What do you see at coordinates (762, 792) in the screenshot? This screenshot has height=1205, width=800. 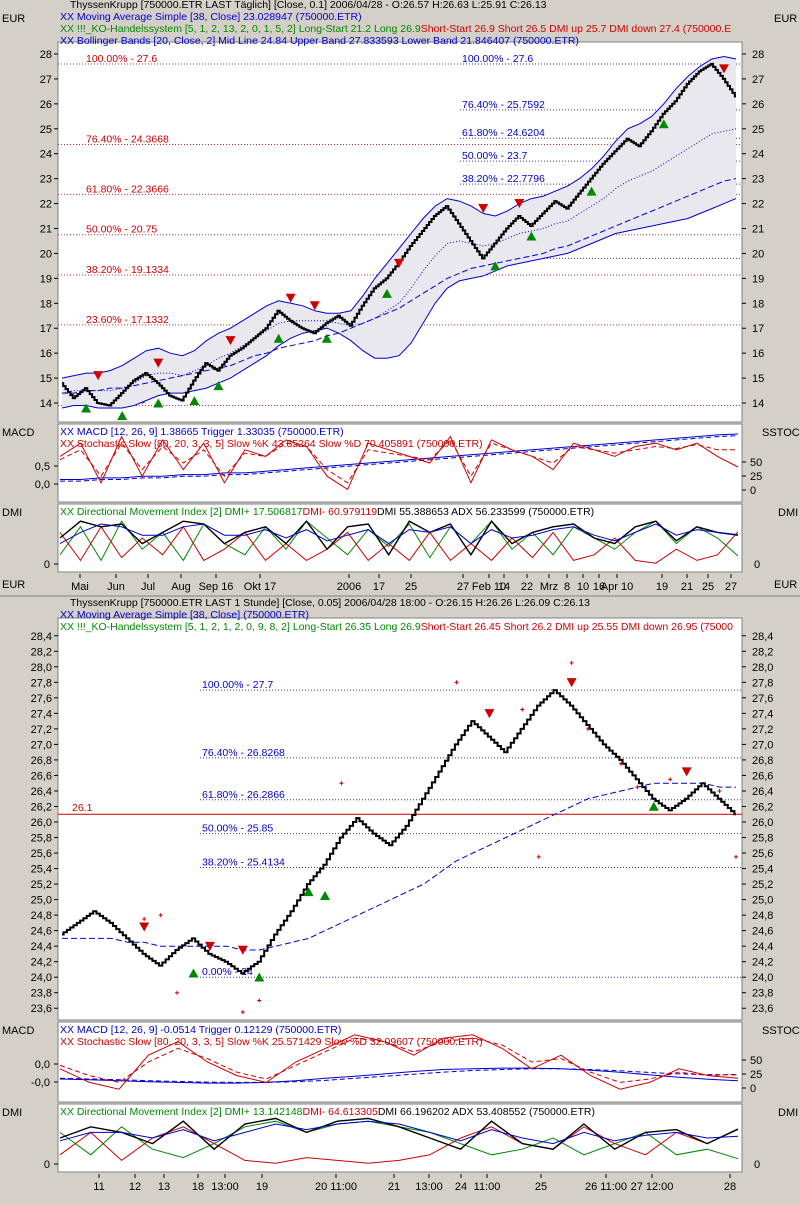 I see `y-tick-label-right: 26,4` at bounding box center [762, 792].